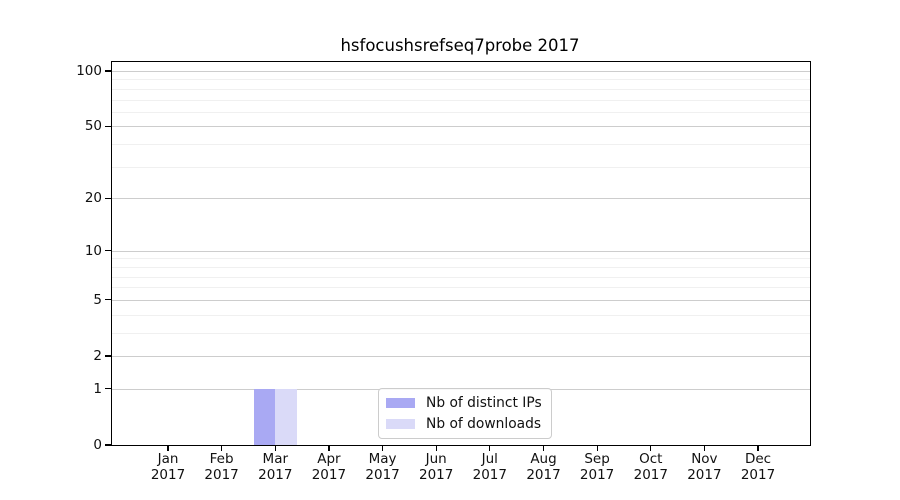 This screenshot has height=500, width=900. I want to click on bar-distinct-ips, so click(264, 416).